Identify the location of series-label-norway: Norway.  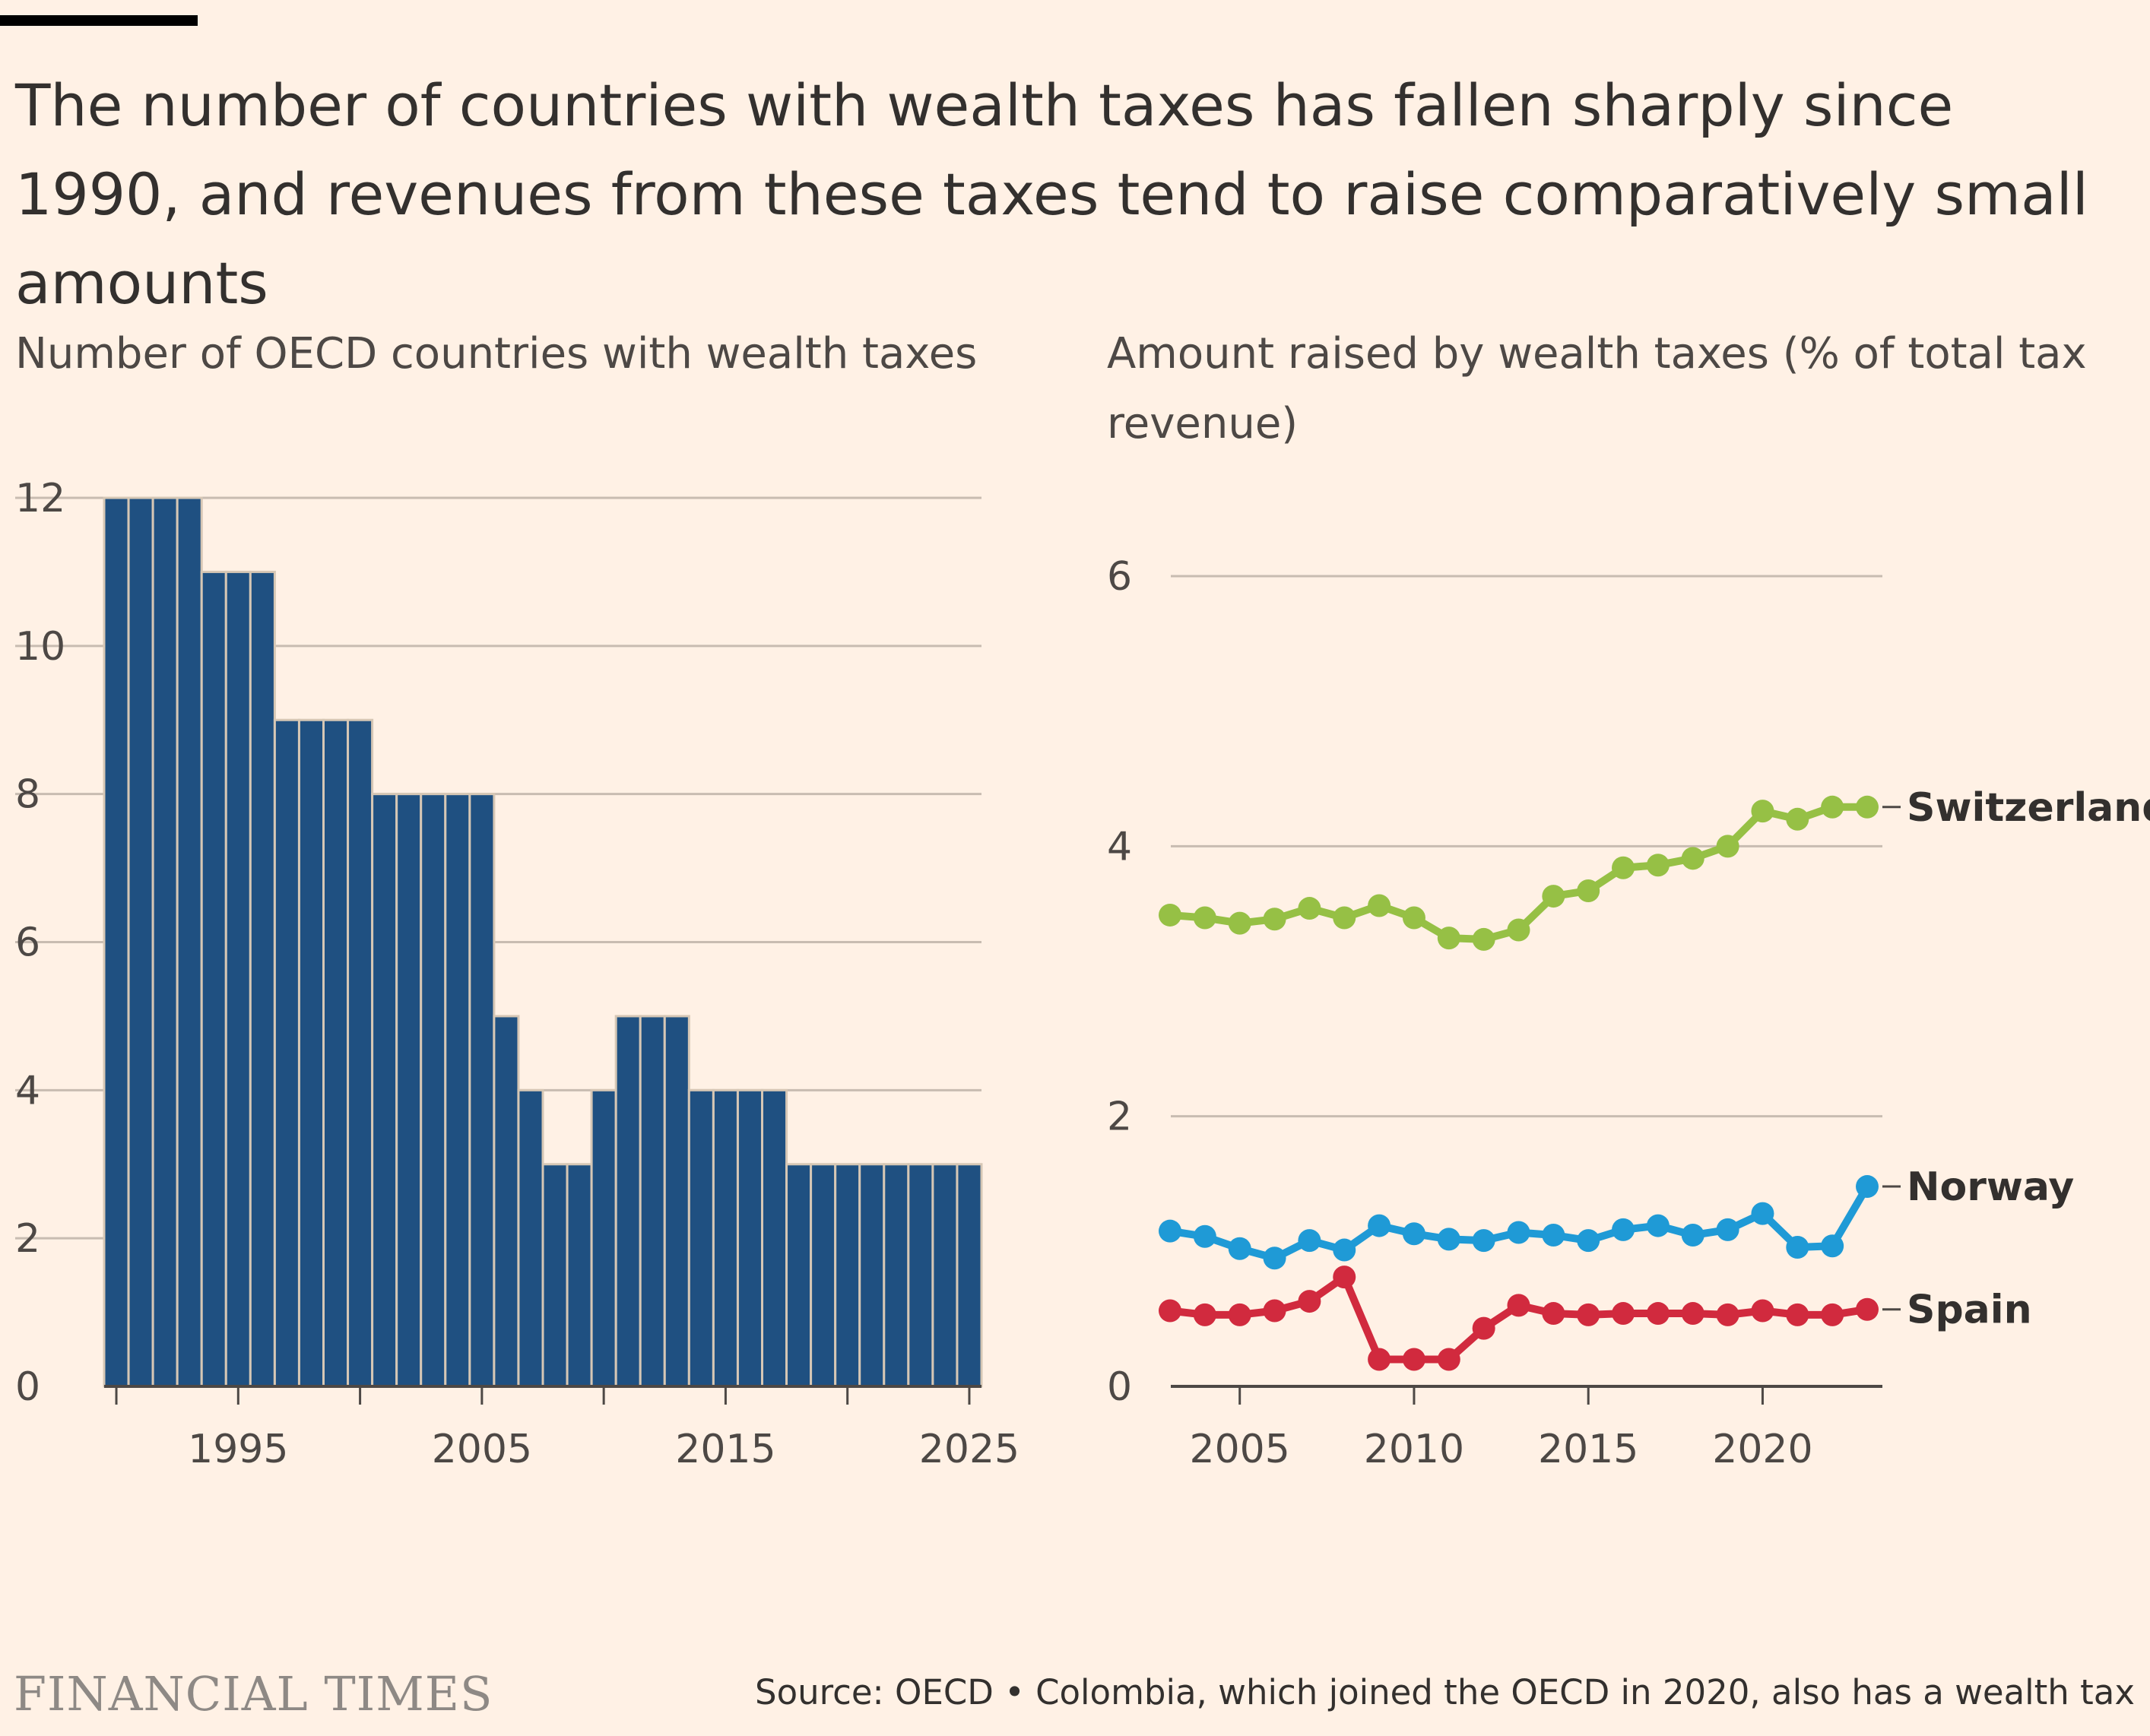
(1990, 1187).